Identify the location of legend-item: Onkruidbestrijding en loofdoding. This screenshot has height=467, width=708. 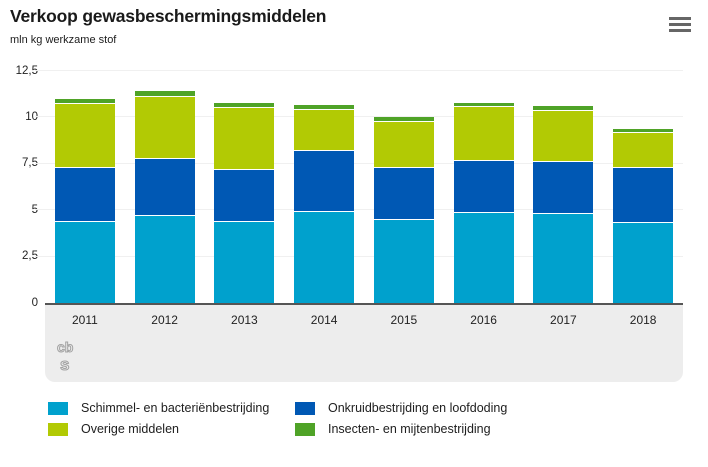
(401, 408).